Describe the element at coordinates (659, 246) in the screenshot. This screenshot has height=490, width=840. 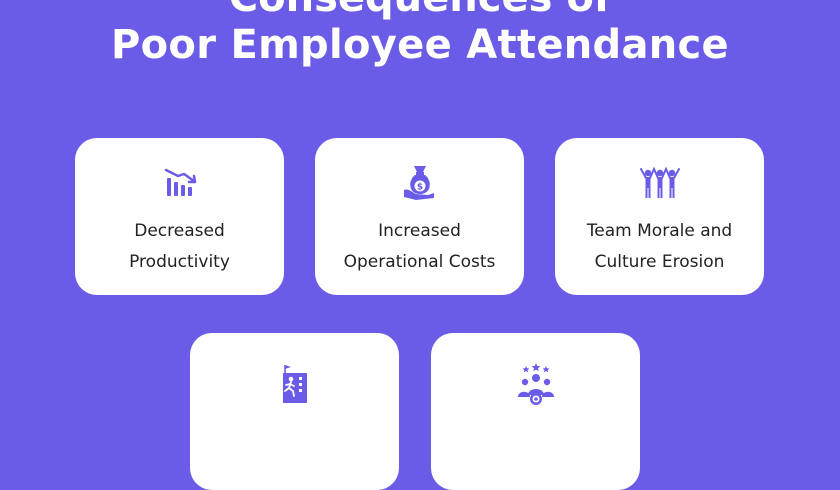
I see `card-label: Team Morale and Culture Erosion` at that location.